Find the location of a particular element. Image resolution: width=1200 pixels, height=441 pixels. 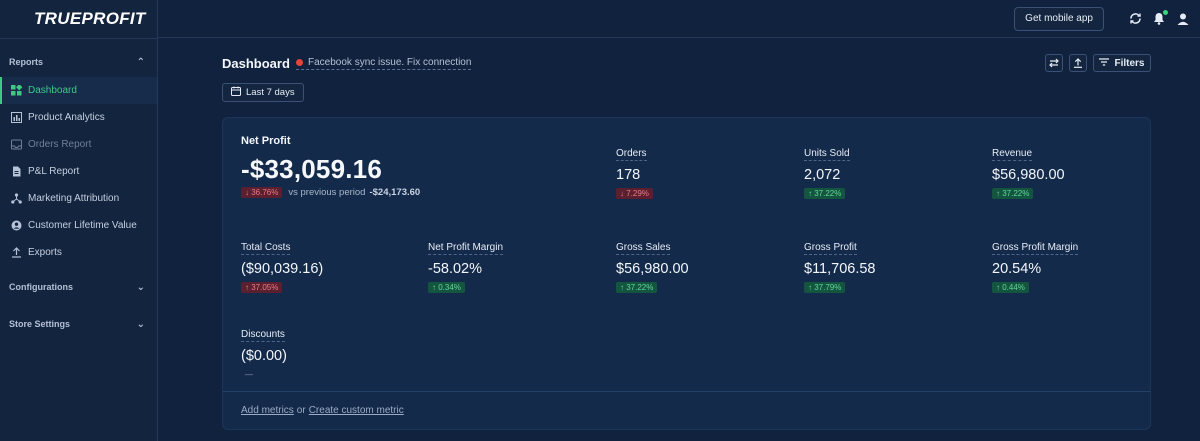

metric-discounts: Discounts ($0.00) — is located at coordinates (264, 353).